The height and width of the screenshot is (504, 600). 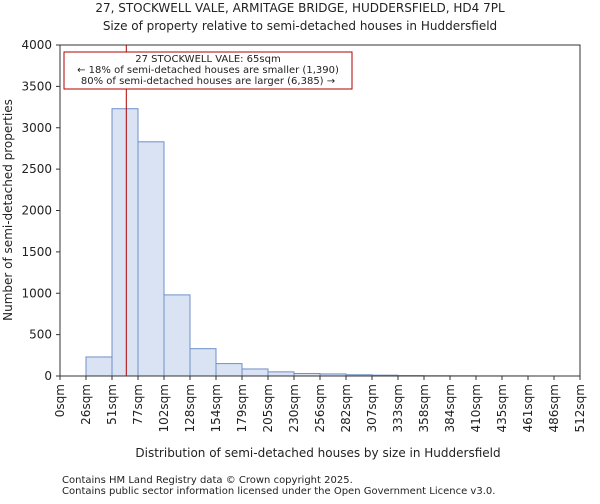 I want to click on x-tick-label: 410sqm, so click(x=476, y=408).